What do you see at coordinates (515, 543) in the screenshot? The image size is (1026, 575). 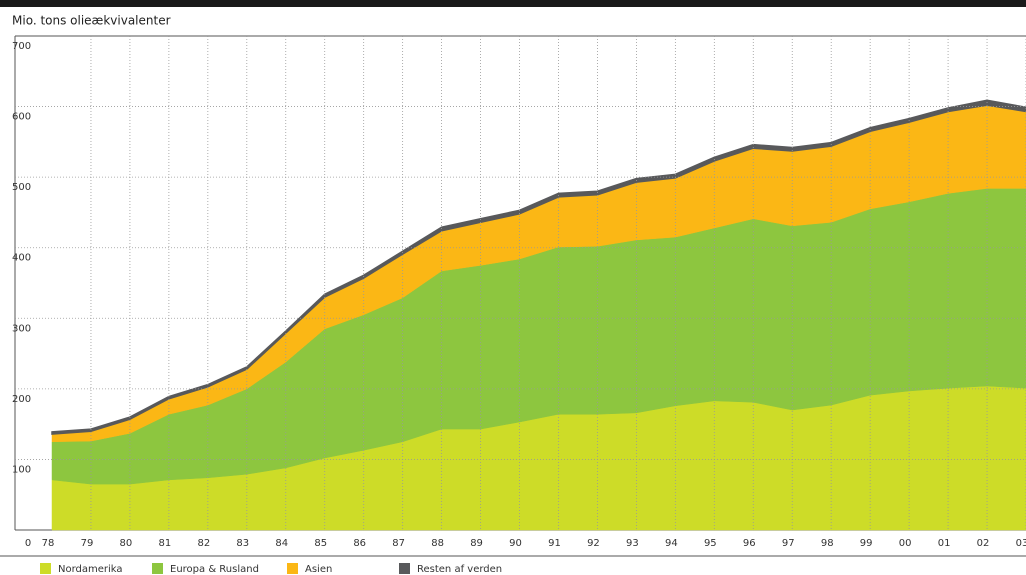 I see `x-tick-label: 90` at bounding box center [515, 543].